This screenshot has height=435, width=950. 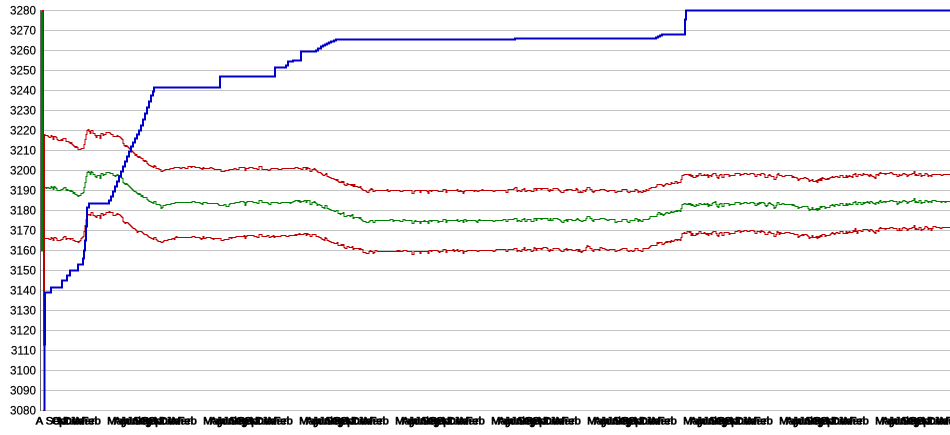 I want to click on svg-text: 3120, so click(x=23, y=331).